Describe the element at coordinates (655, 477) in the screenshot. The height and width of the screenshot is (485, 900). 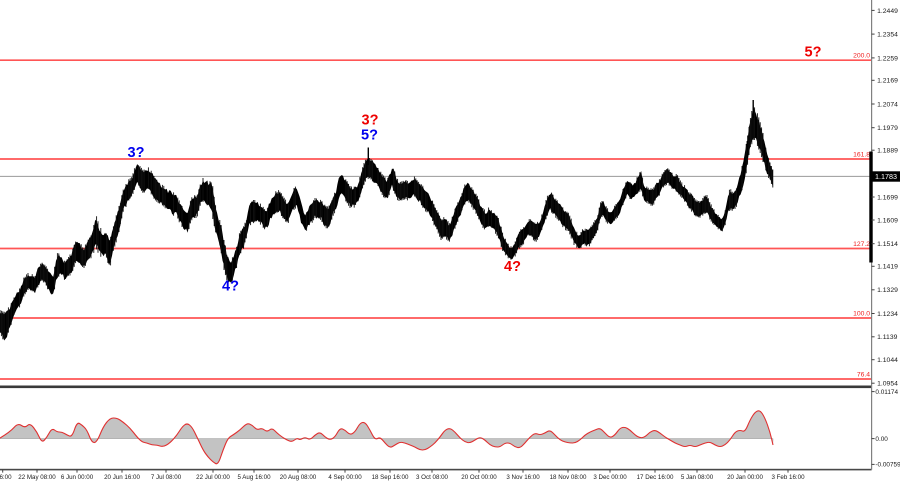
I see `svg-text: 17 Dec 16:00` at that location.